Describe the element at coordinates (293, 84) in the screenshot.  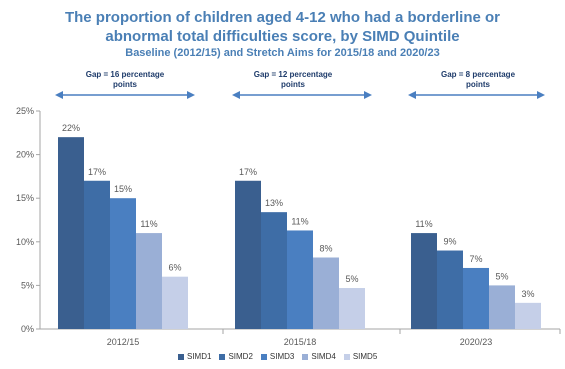
I see `gap-annotation-2-line-2: points` at that location.